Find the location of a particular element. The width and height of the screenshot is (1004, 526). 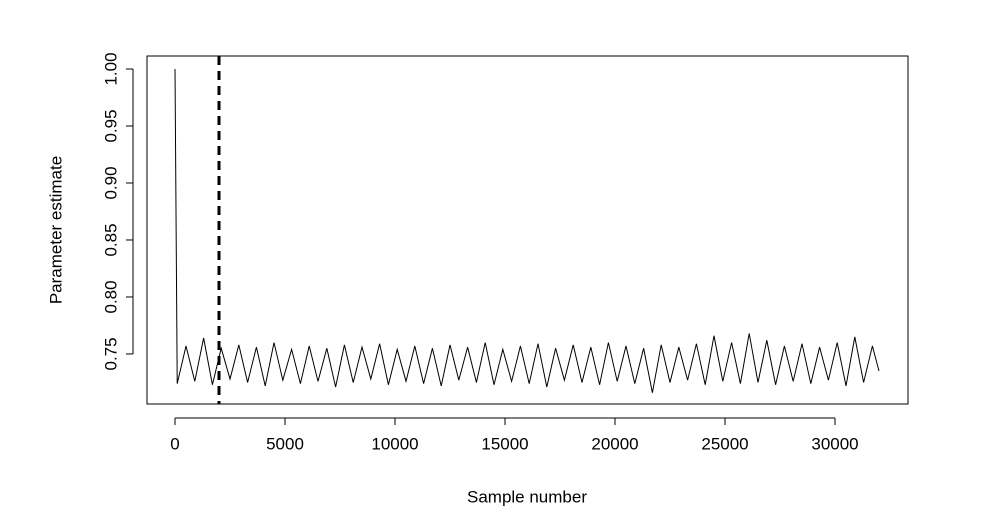

y-axis-title: Parameter estimate is located at coordinates (55, 230).